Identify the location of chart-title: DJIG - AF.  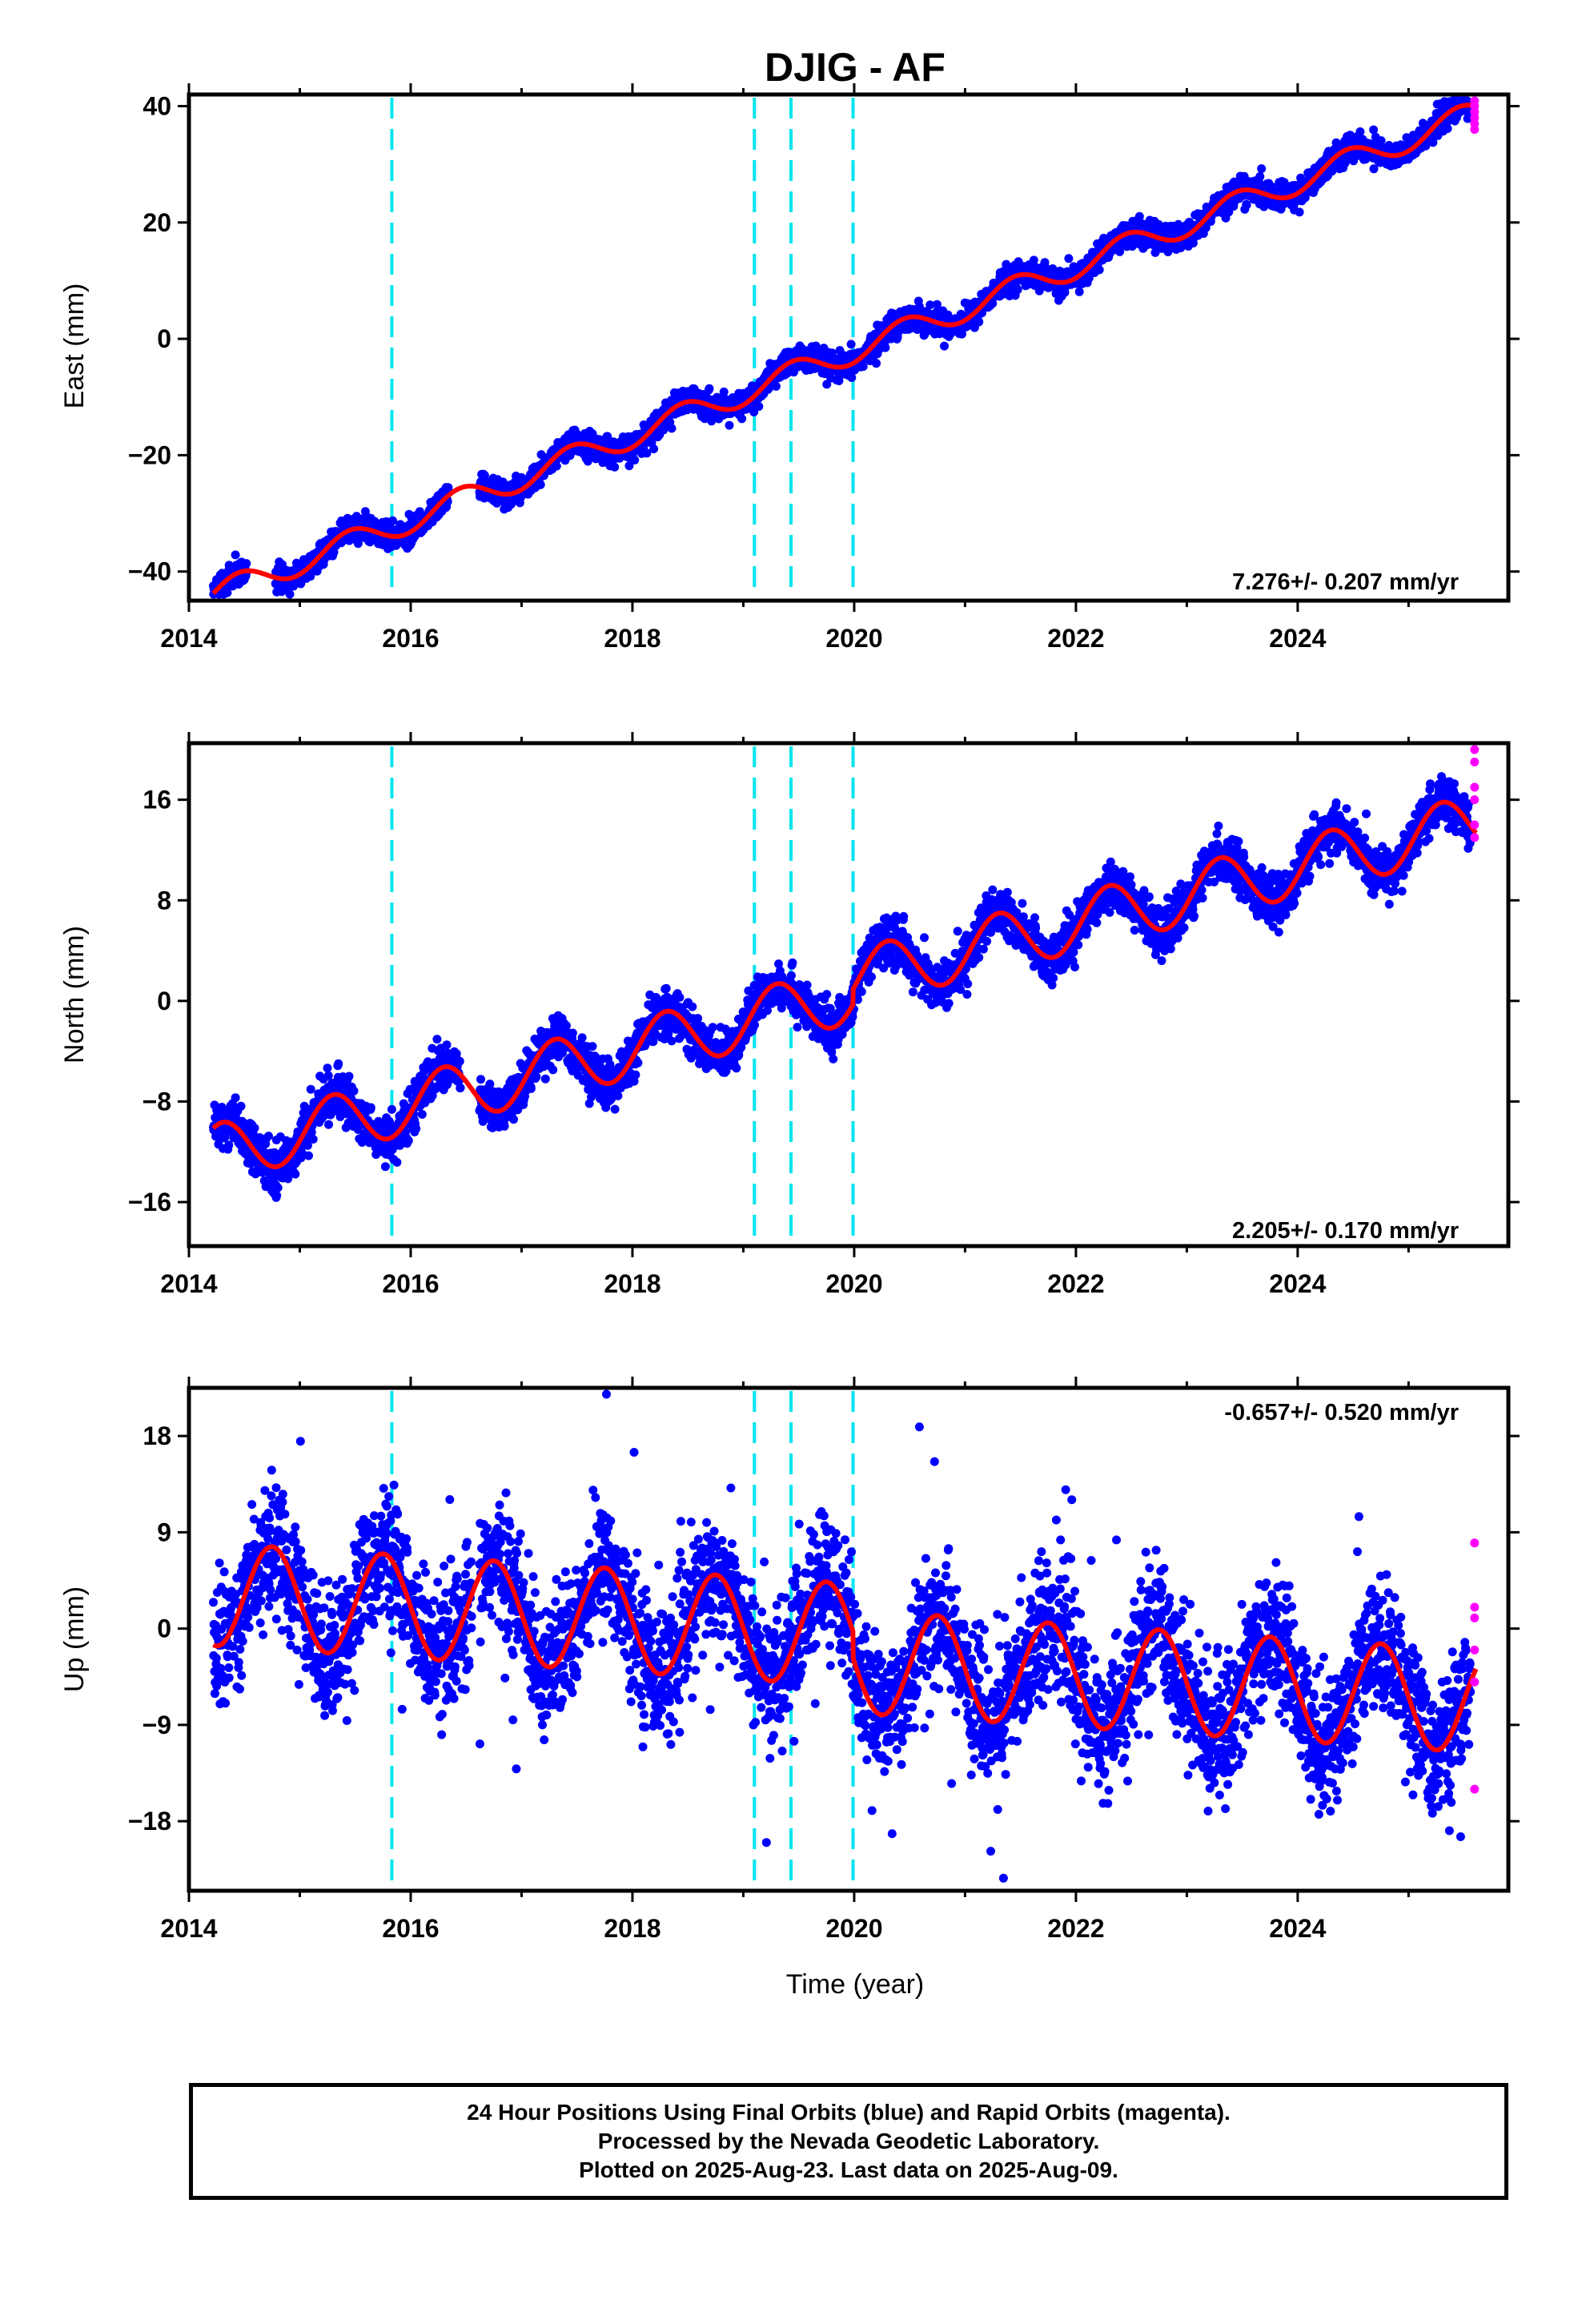
(855, 67).